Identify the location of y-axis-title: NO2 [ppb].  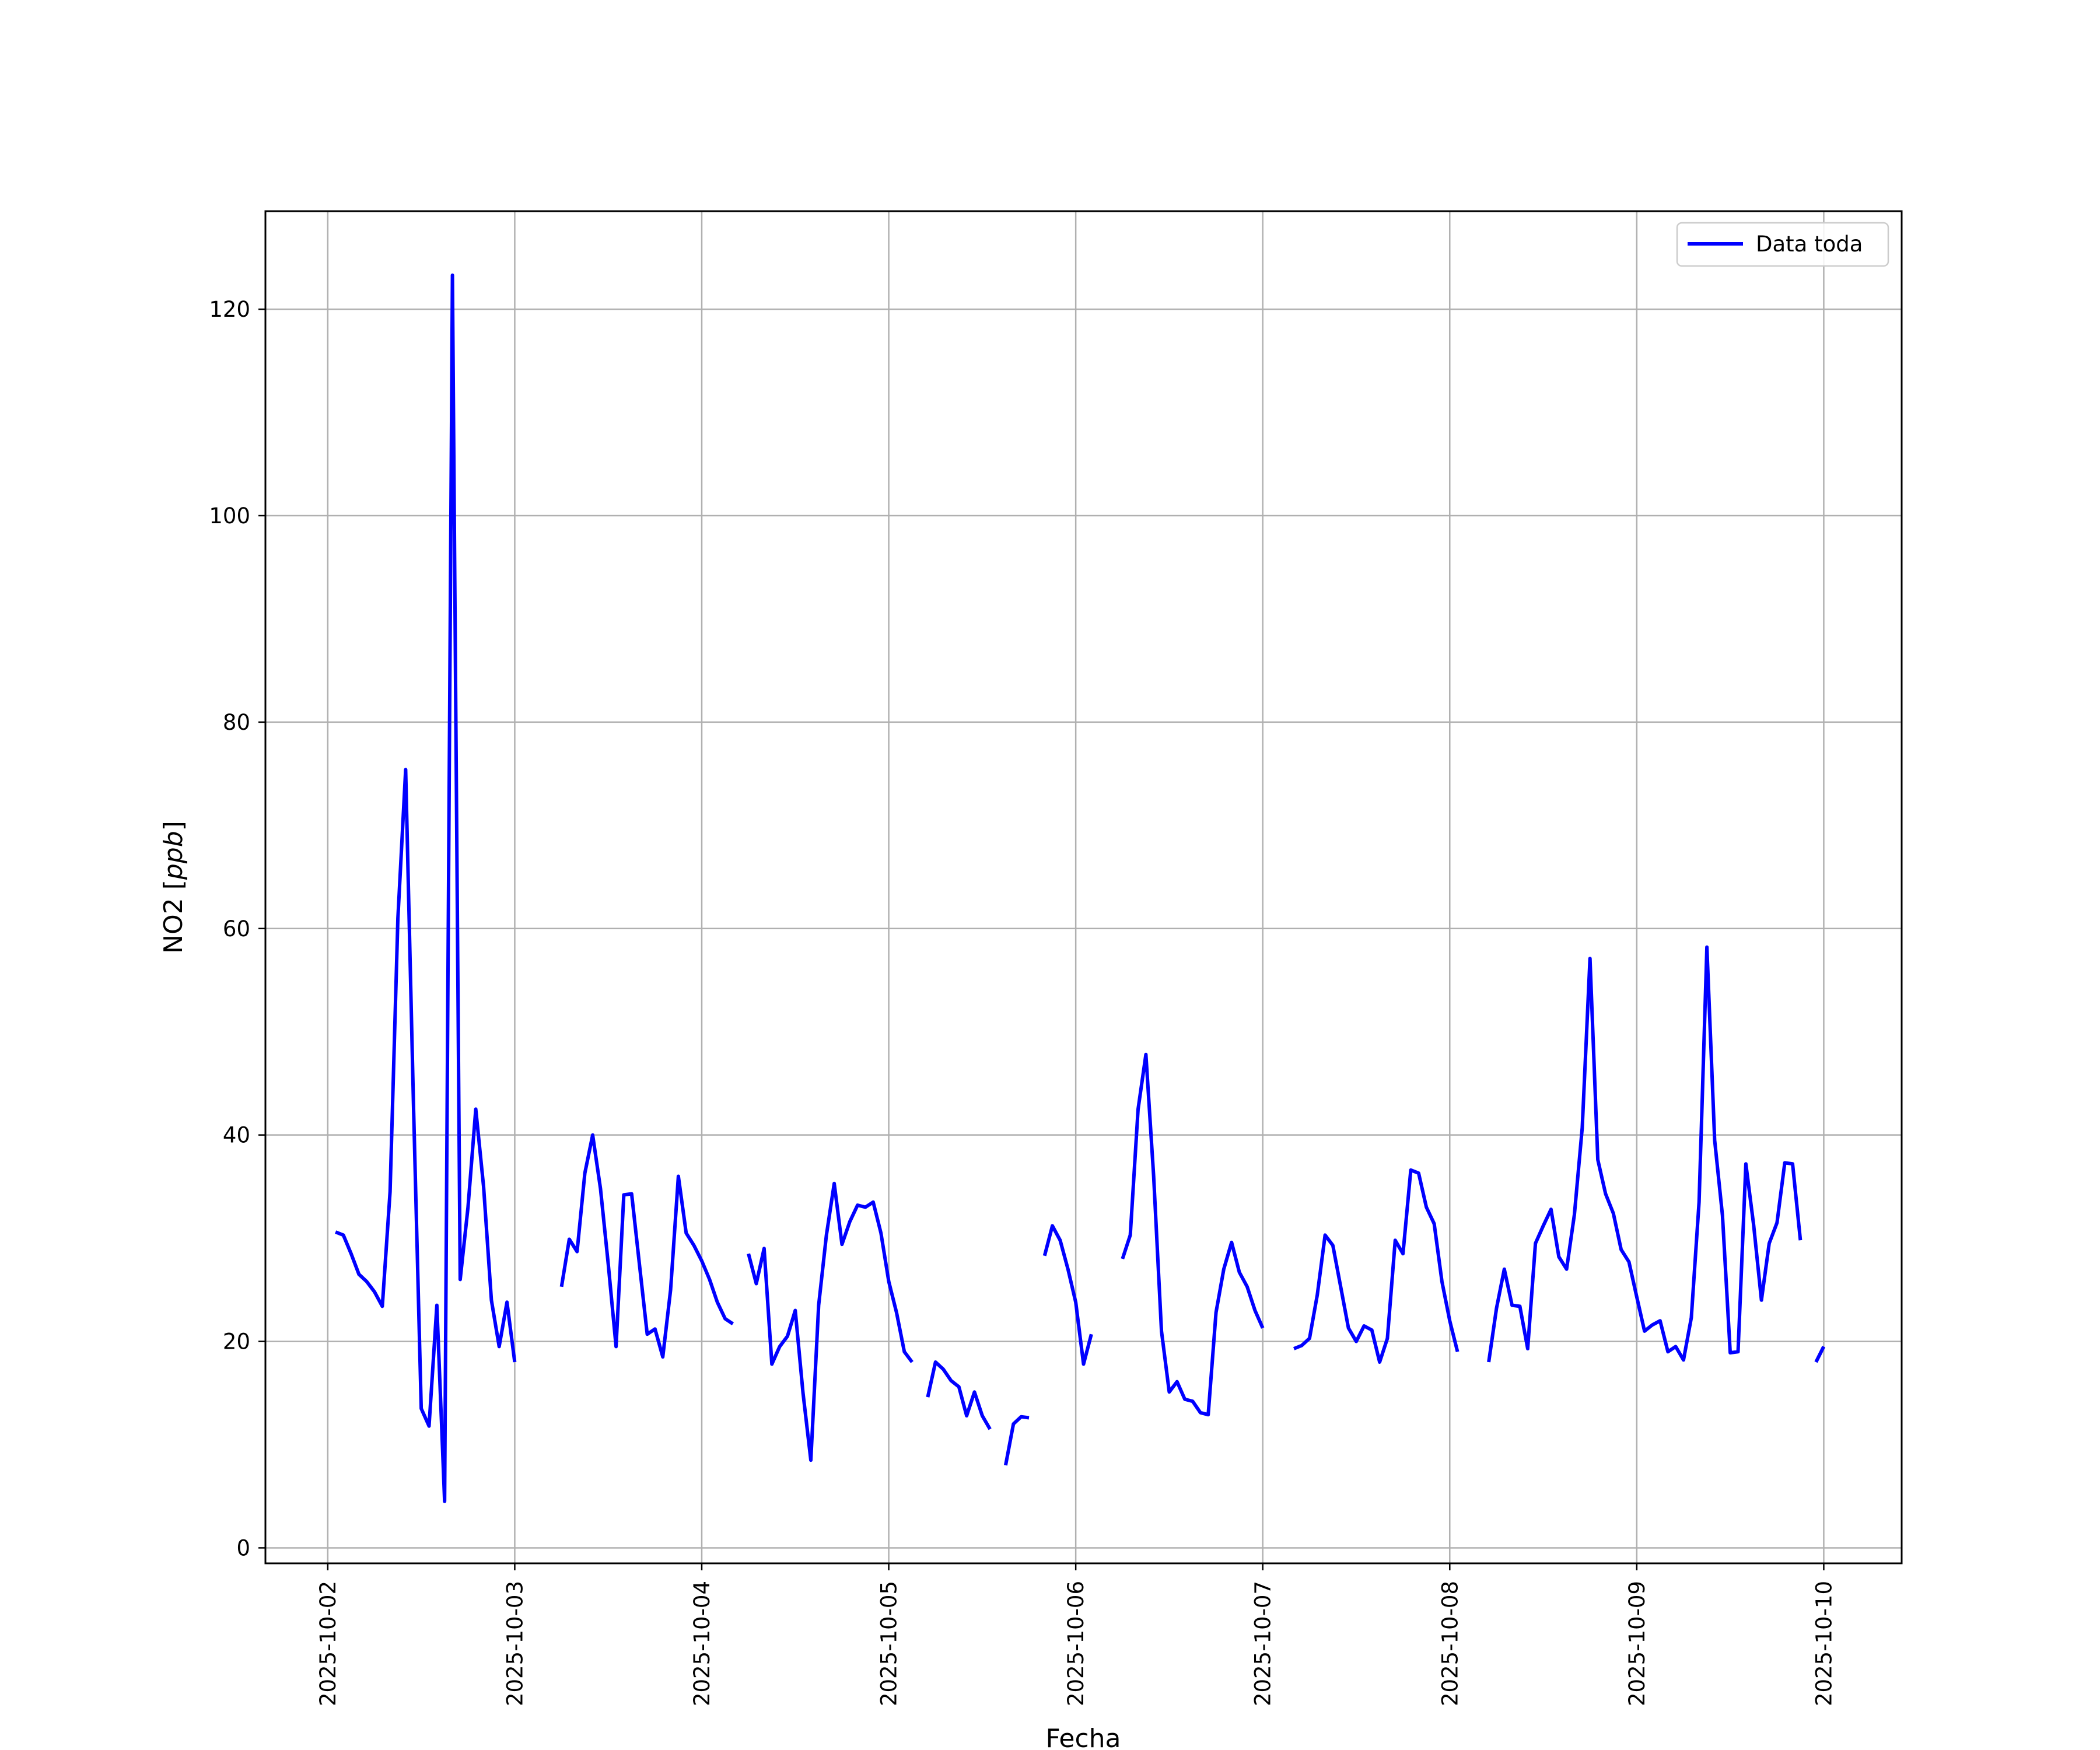
(173, 887).